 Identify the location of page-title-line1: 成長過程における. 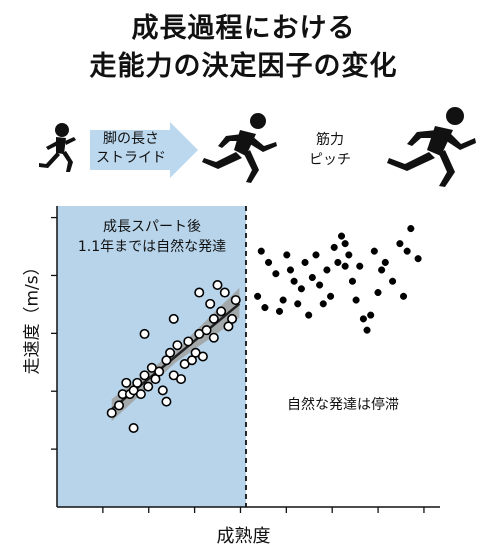
(243, 28).